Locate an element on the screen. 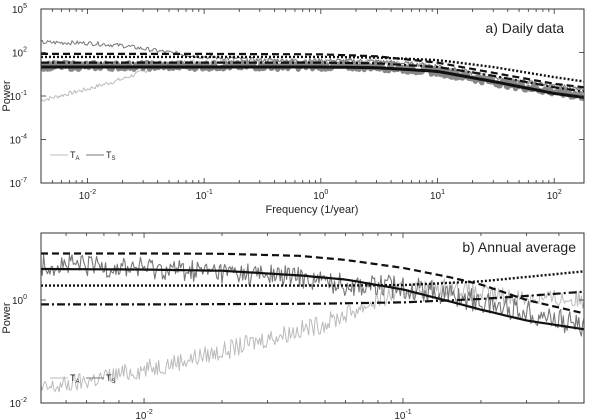 The width and height of the screenshot is (589, 420). y-tick-label: 10⁰ is located at coordinates (19, 300).